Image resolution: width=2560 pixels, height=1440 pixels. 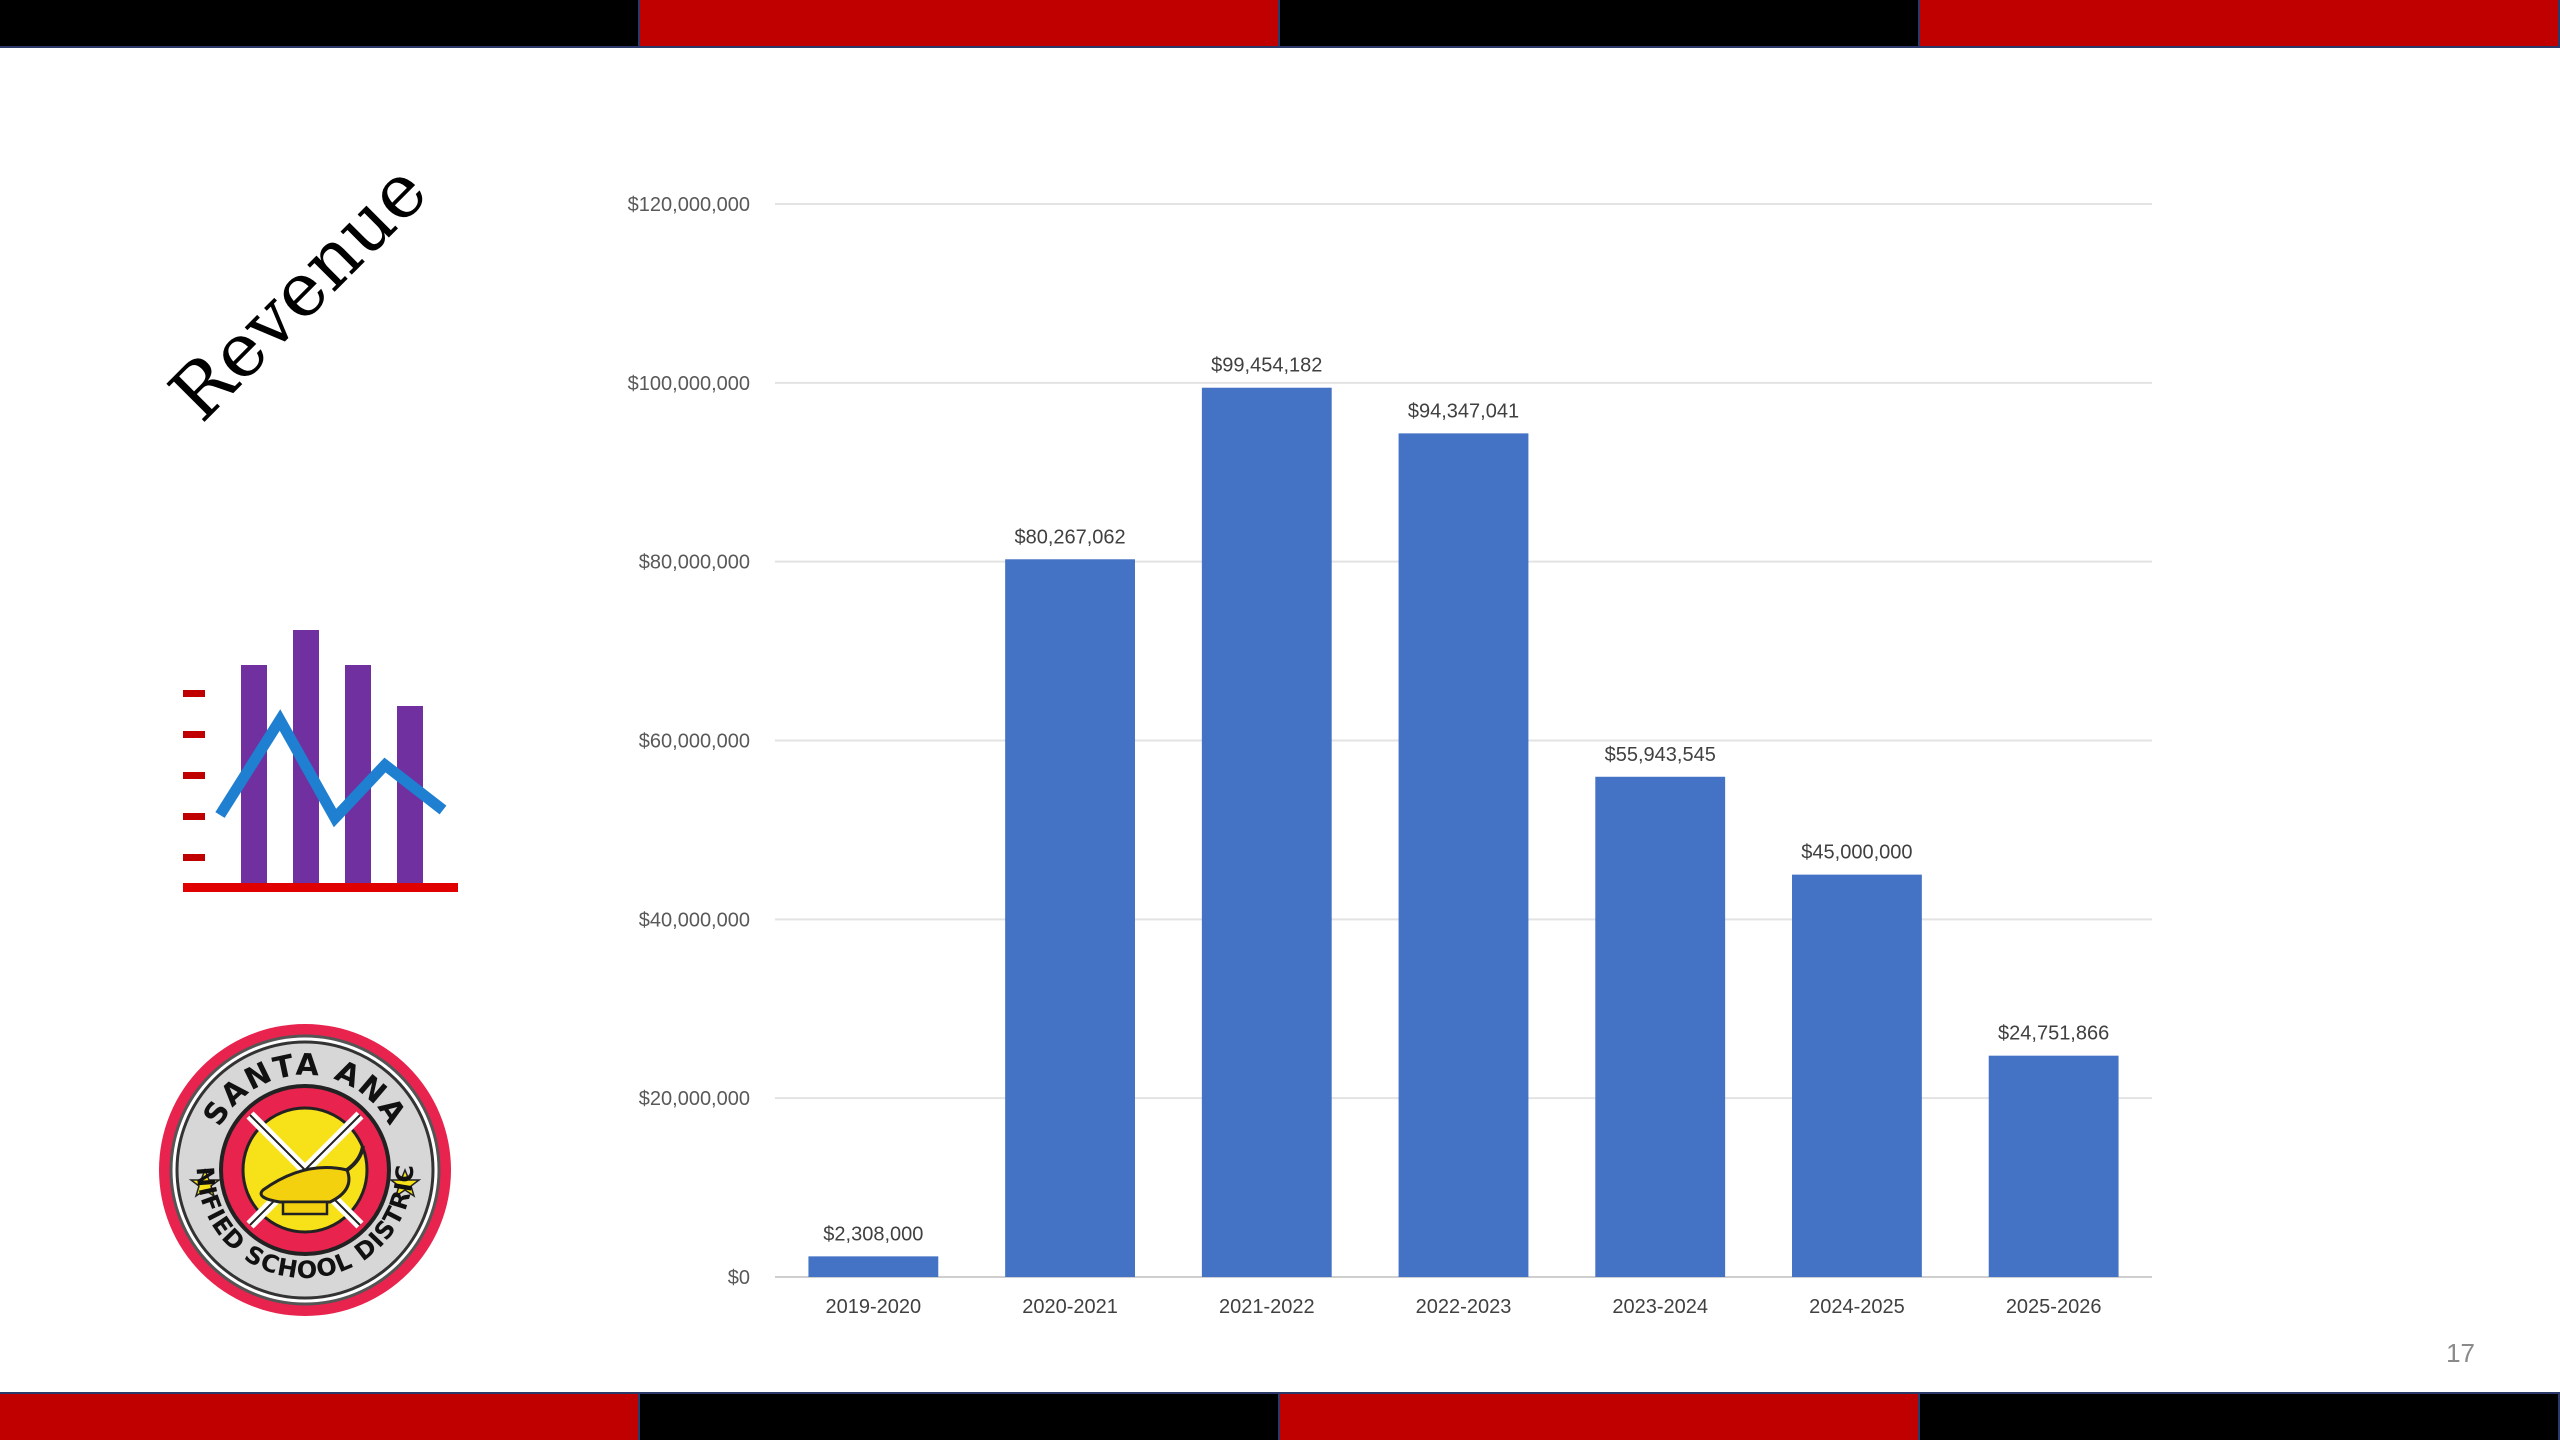 I want to click on y-tick-label: $60,000,000, so click(x=694, y=742).